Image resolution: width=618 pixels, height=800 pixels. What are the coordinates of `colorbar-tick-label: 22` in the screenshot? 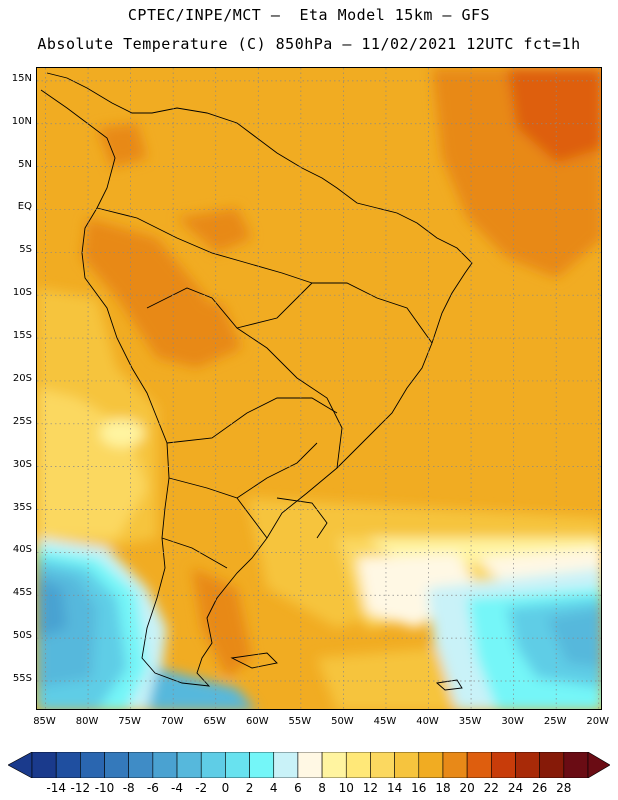 It's located at (491, 788).